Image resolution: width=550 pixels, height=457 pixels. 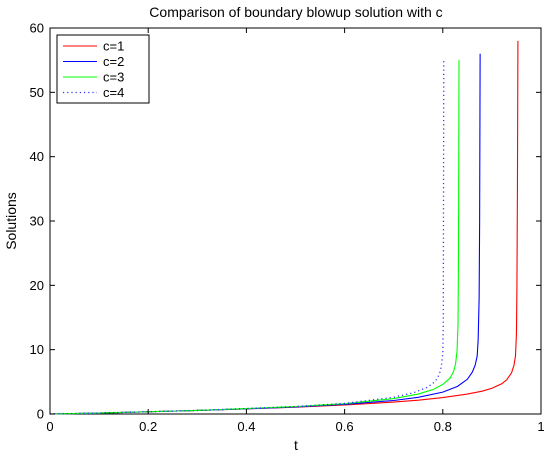 What do you see at coordinates (37, 156) in the screenshot?
I see `y-tick-label: 40` at bounding box center [37, 156].